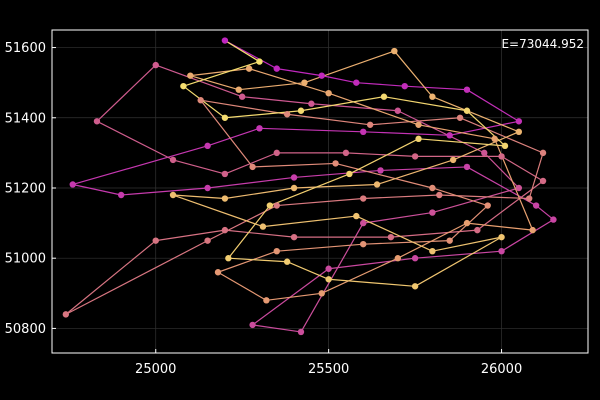 This screenshot has height=400, width=600. Describe the element at coordinates (25, 118) in the screenshot. I see `y-tick-label: 51400` at that location.